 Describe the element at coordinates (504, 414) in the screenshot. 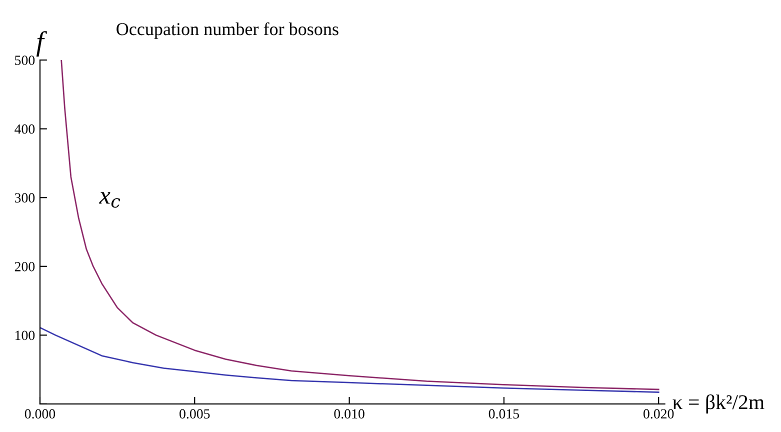

I see `x-tick-label: 0.015` at that location.